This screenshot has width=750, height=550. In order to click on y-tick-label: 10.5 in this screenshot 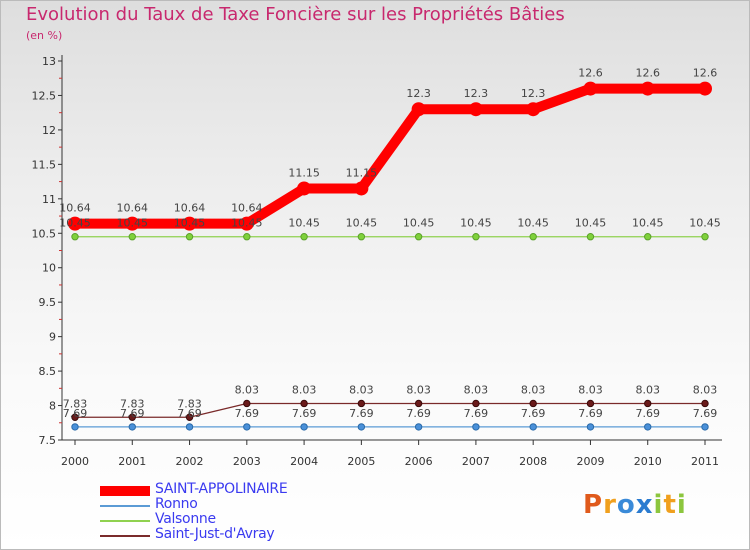, I will do `click(44, 233)`.